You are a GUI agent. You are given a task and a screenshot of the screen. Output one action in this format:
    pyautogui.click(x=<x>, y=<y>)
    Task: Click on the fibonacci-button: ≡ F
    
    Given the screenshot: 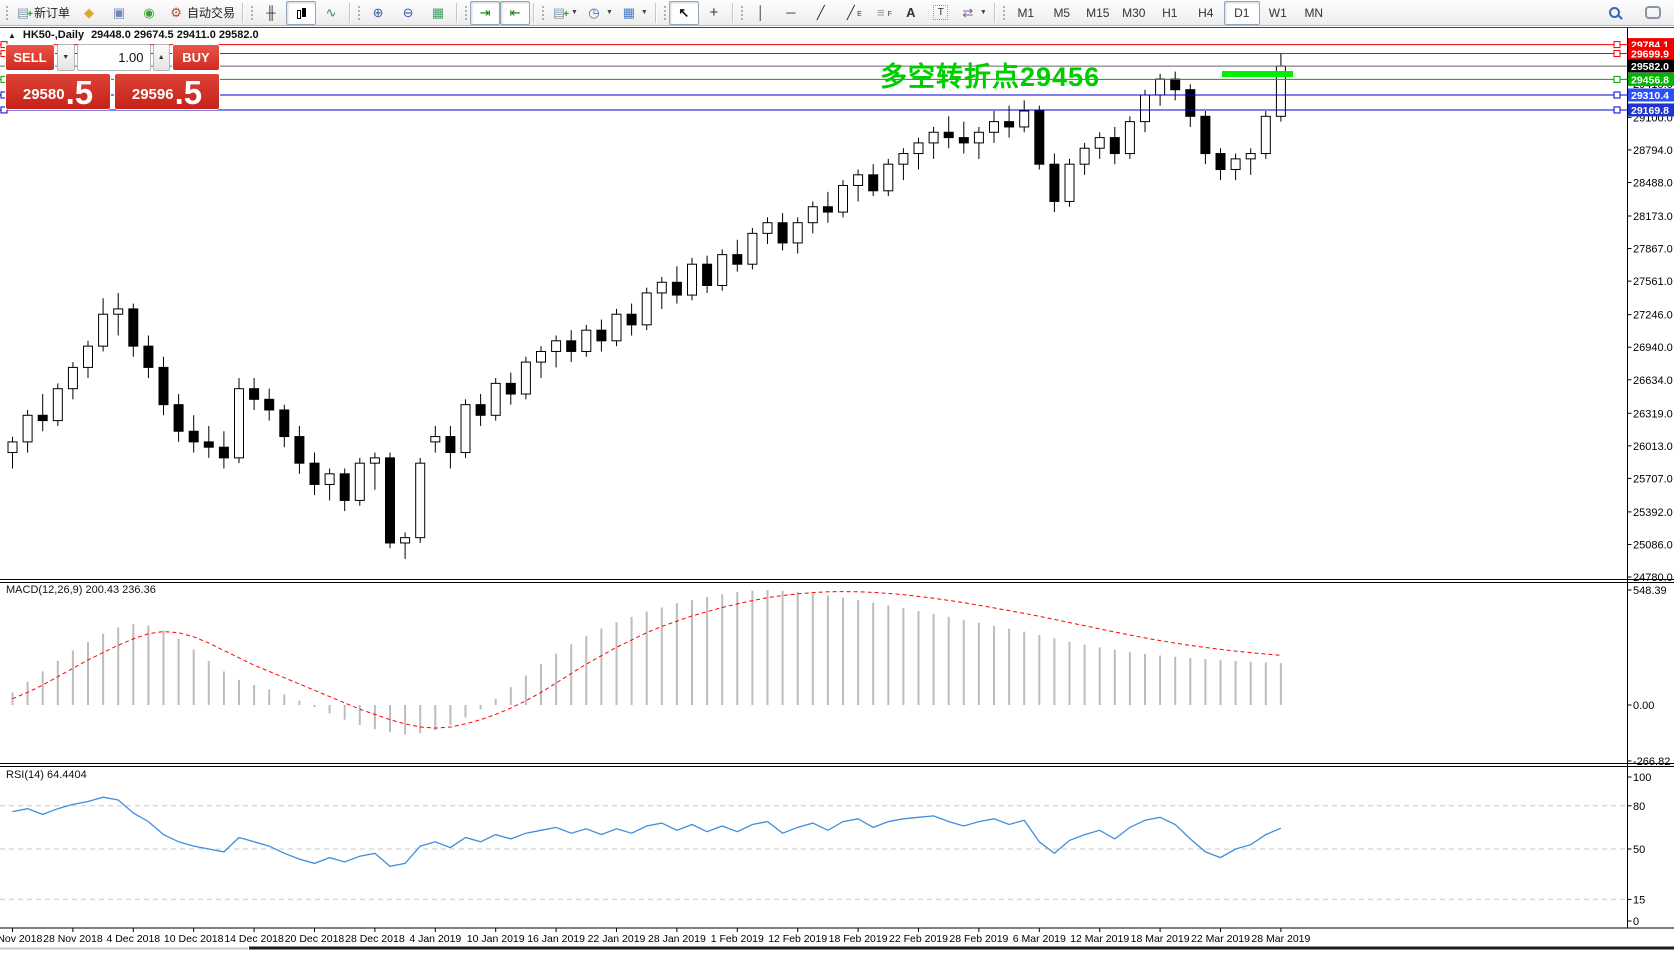 What is the action you would take?
    pyautogui.click(x=881, y=13)
    